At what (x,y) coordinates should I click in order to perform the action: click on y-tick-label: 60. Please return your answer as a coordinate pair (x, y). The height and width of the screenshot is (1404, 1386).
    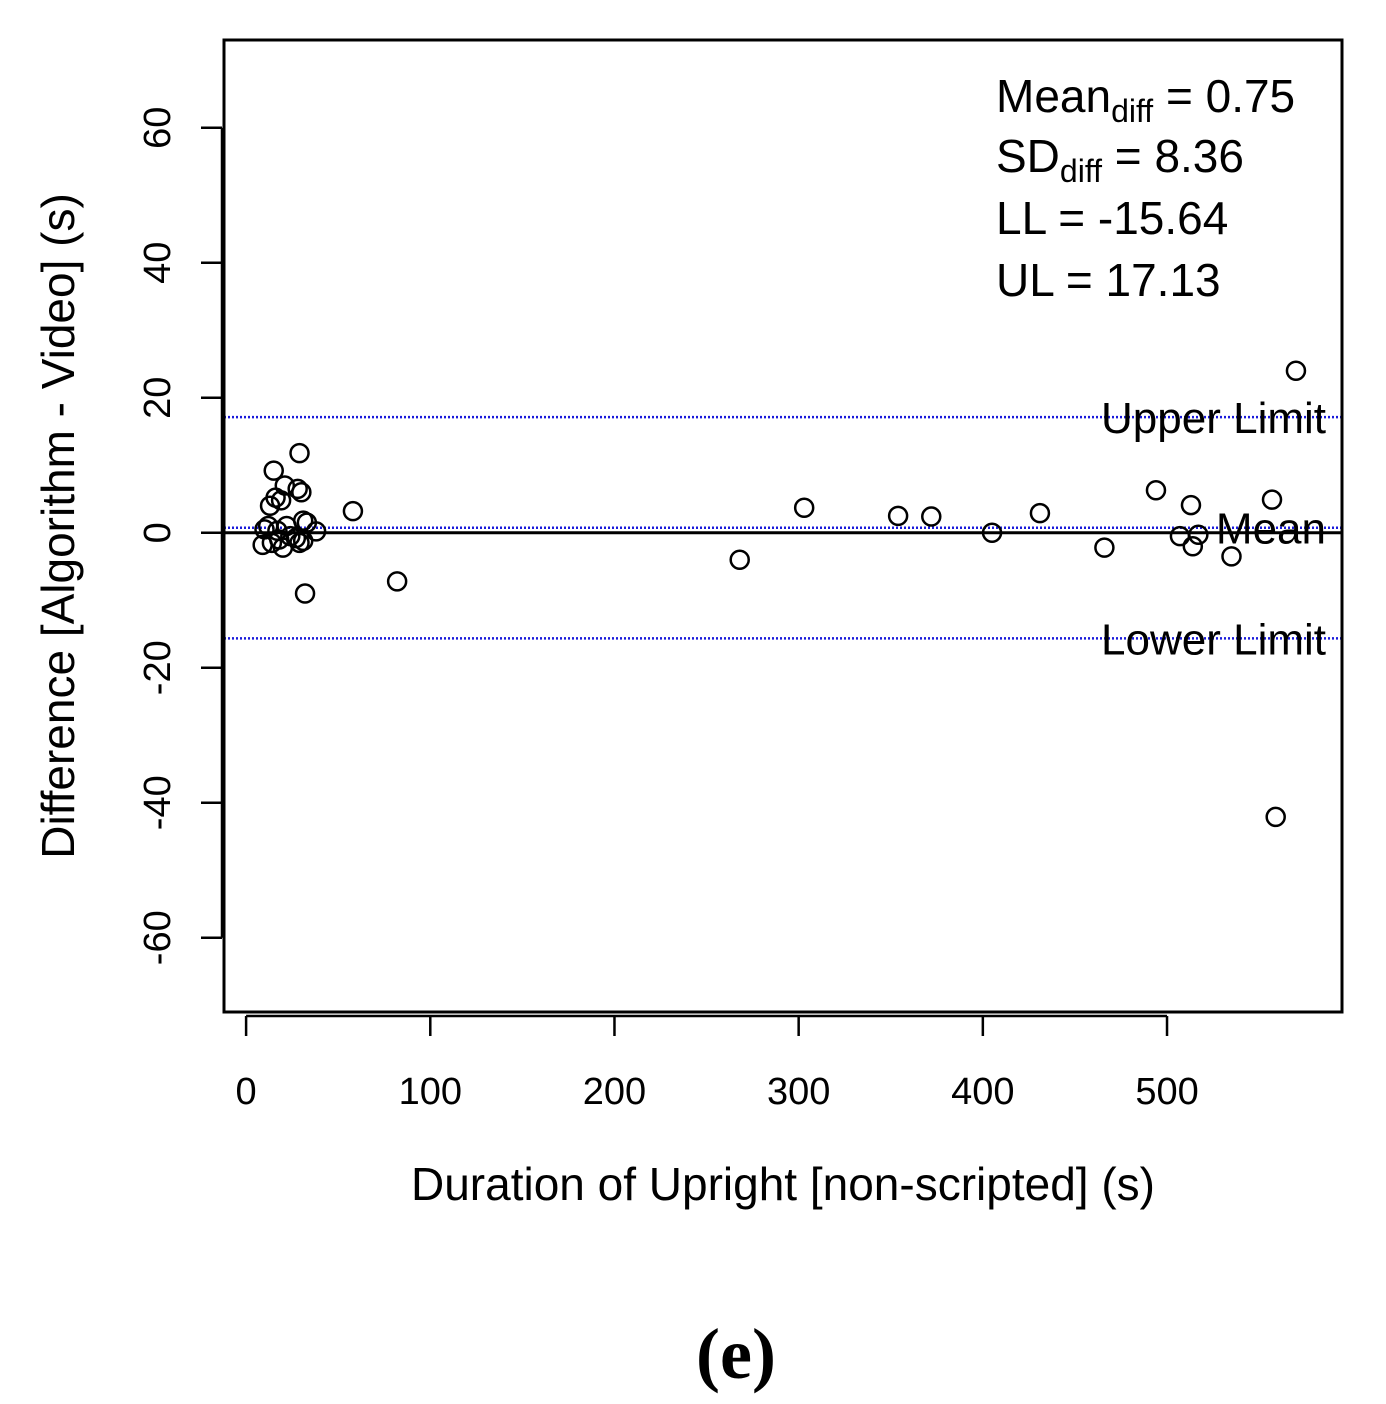
    Looking at the image, I should click on (158, 128).